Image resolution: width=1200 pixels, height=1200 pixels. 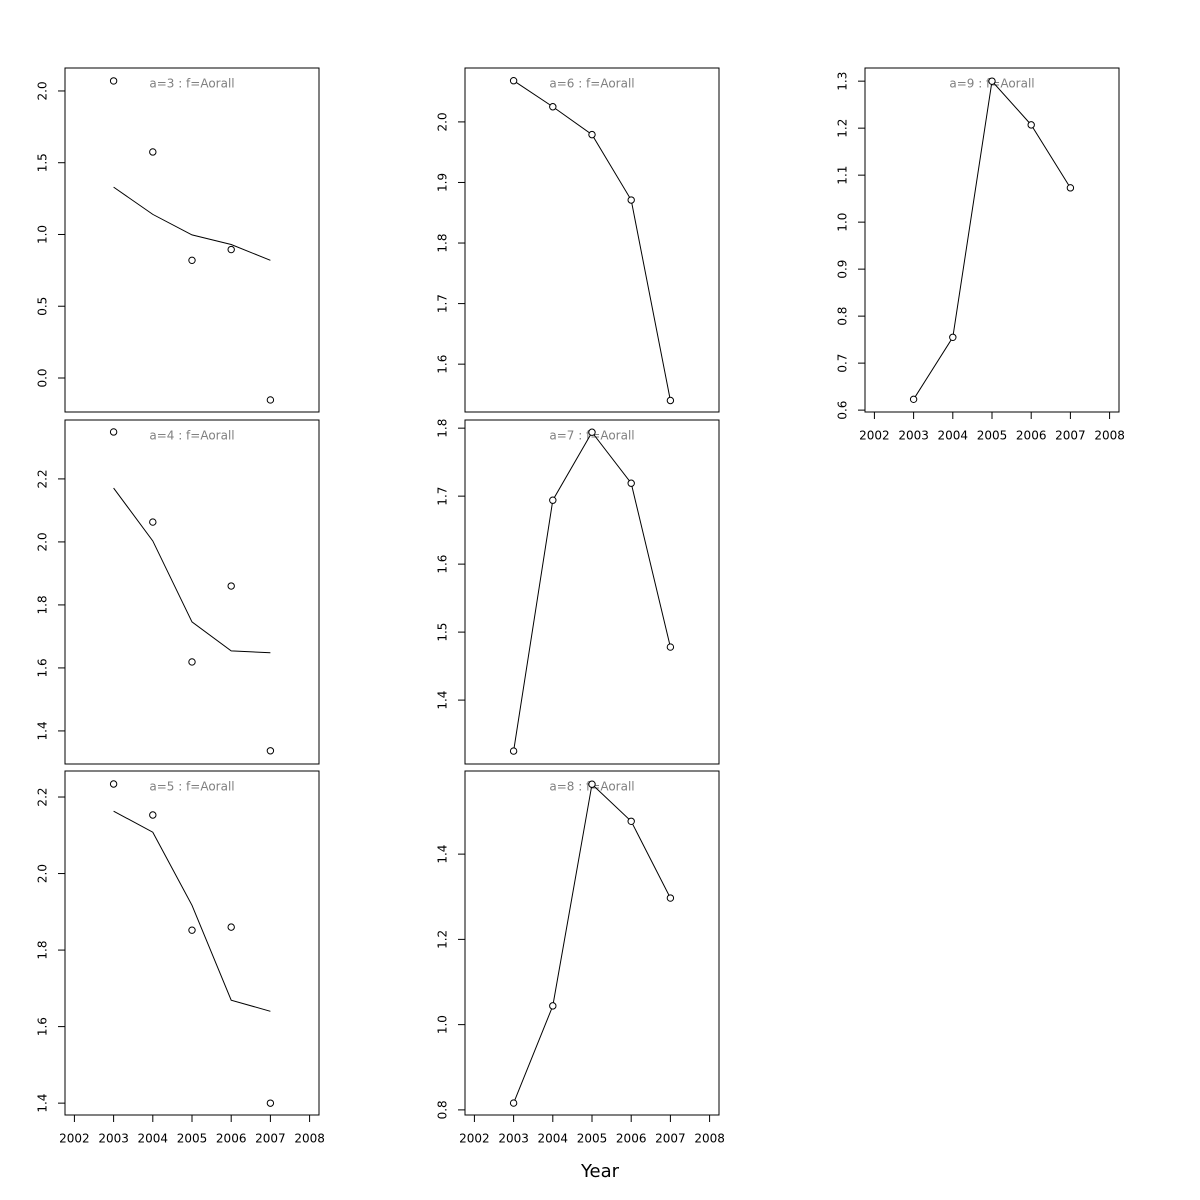 I want to click on y-tick-label: 1.9, so click(x=443, y=182).